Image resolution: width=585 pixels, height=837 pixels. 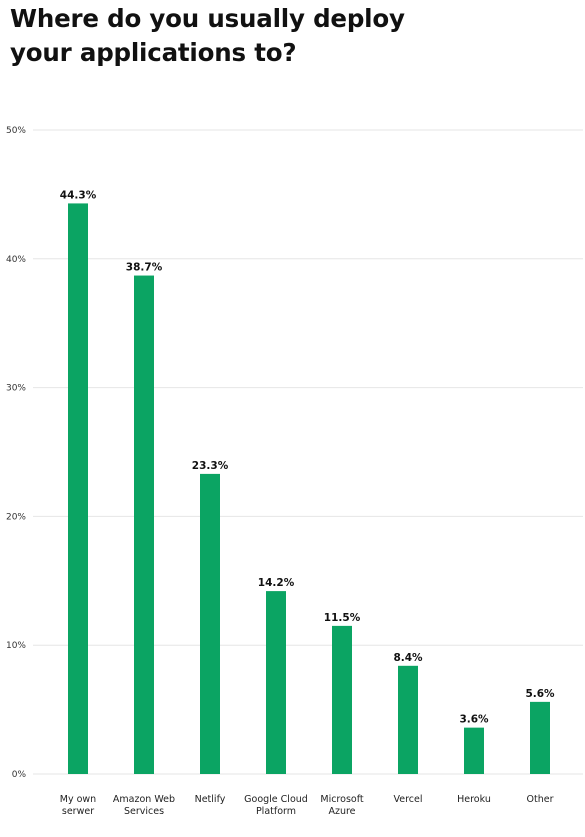 I want to click on y-tick-label: 50%, so click(x=16, y=131).